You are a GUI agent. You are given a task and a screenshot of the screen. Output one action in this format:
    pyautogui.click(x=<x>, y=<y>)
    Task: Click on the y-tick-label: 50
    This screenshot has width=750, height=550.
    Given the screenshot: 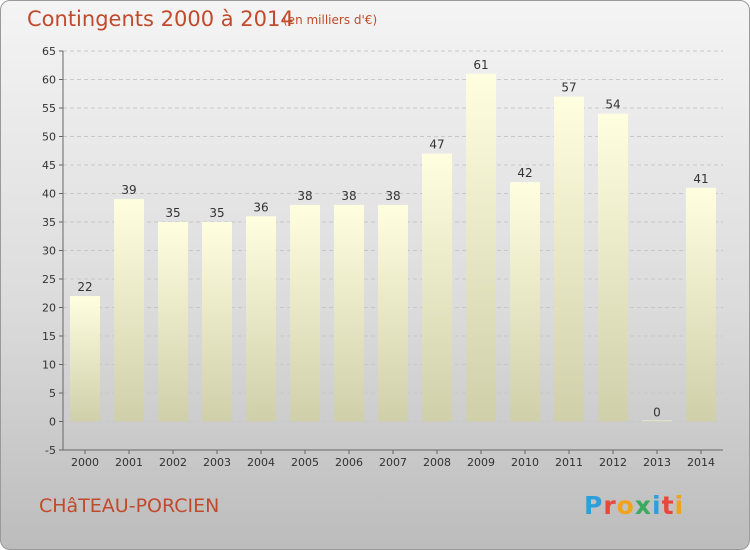 What is the action you would take?
    pyautogui.click(x=49, y=137)
    